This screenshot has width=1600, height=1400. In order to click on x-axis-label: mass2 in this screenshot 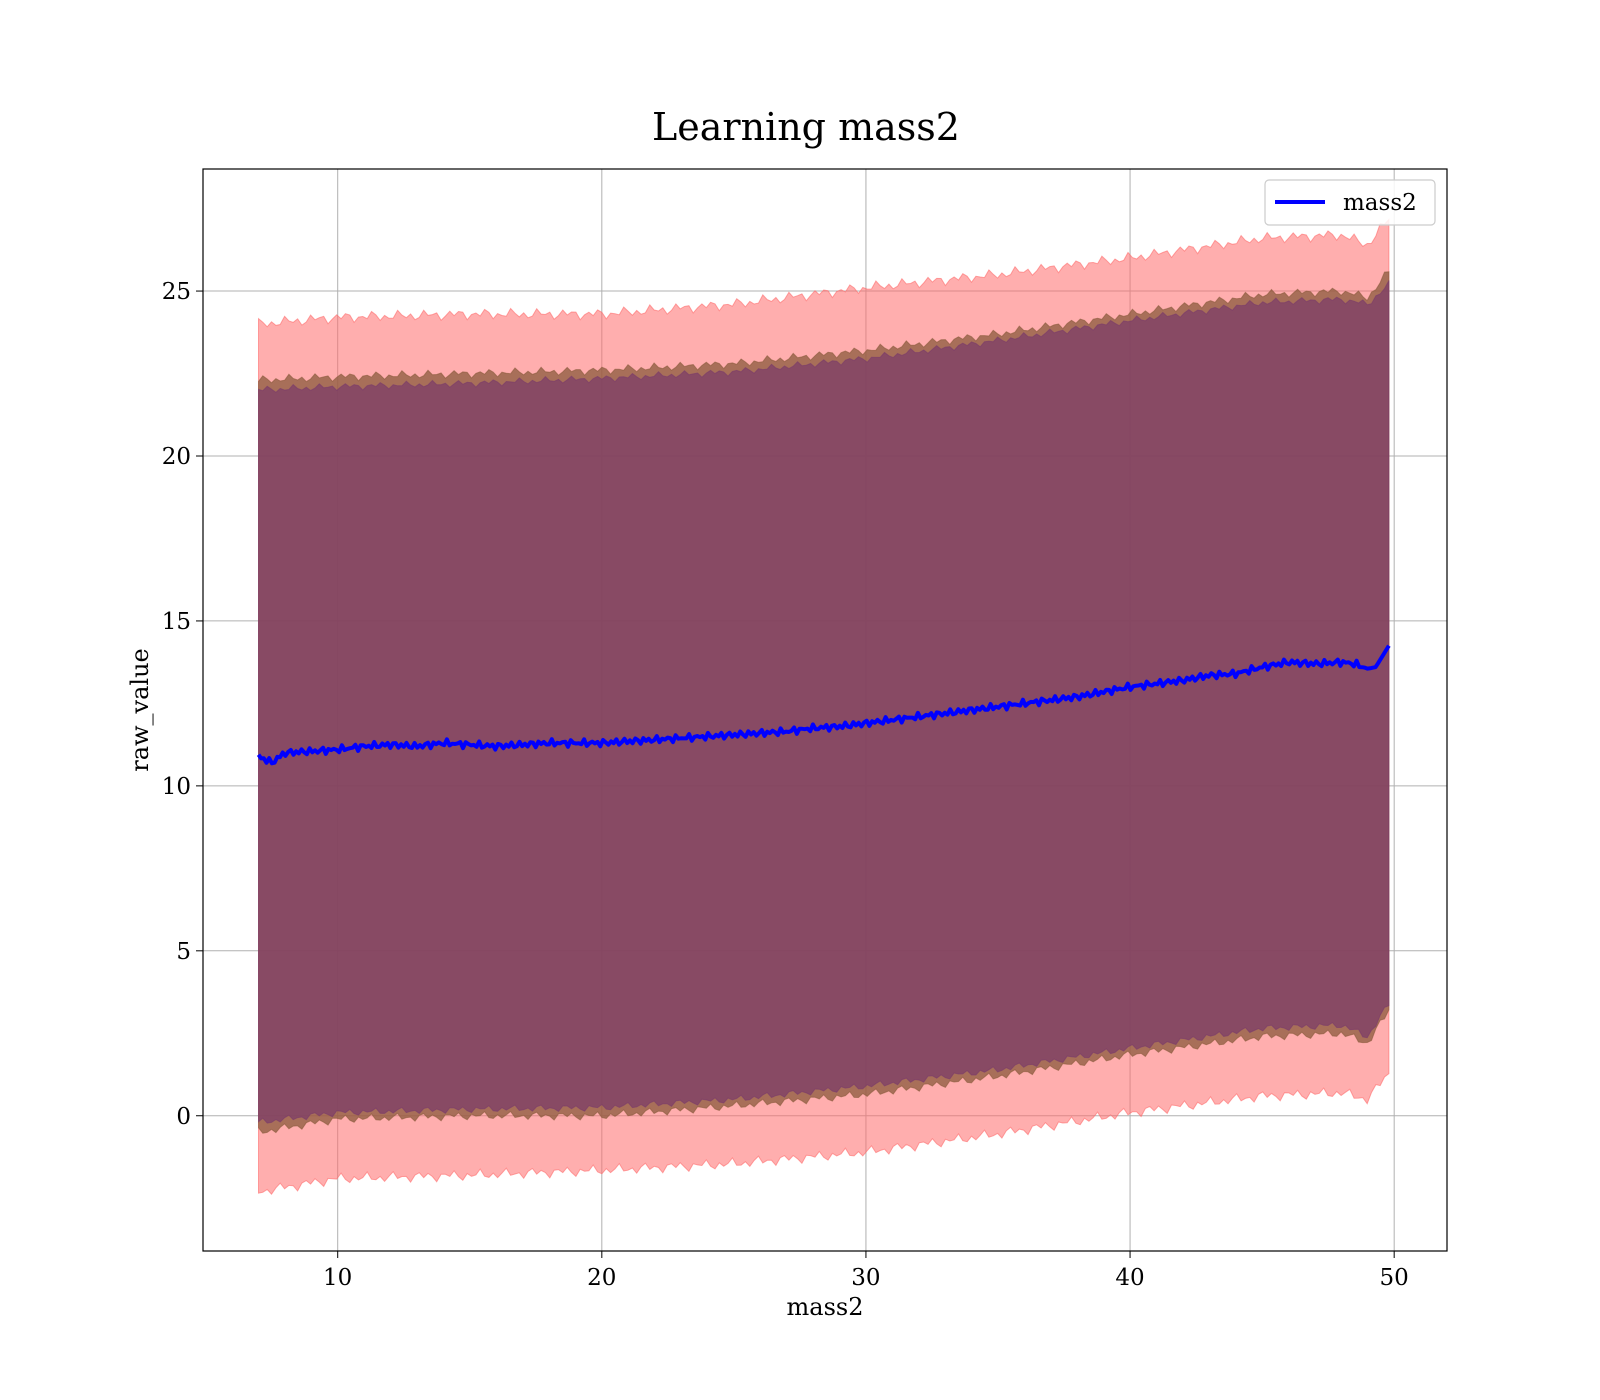, I will do `click(825, 1307)`.